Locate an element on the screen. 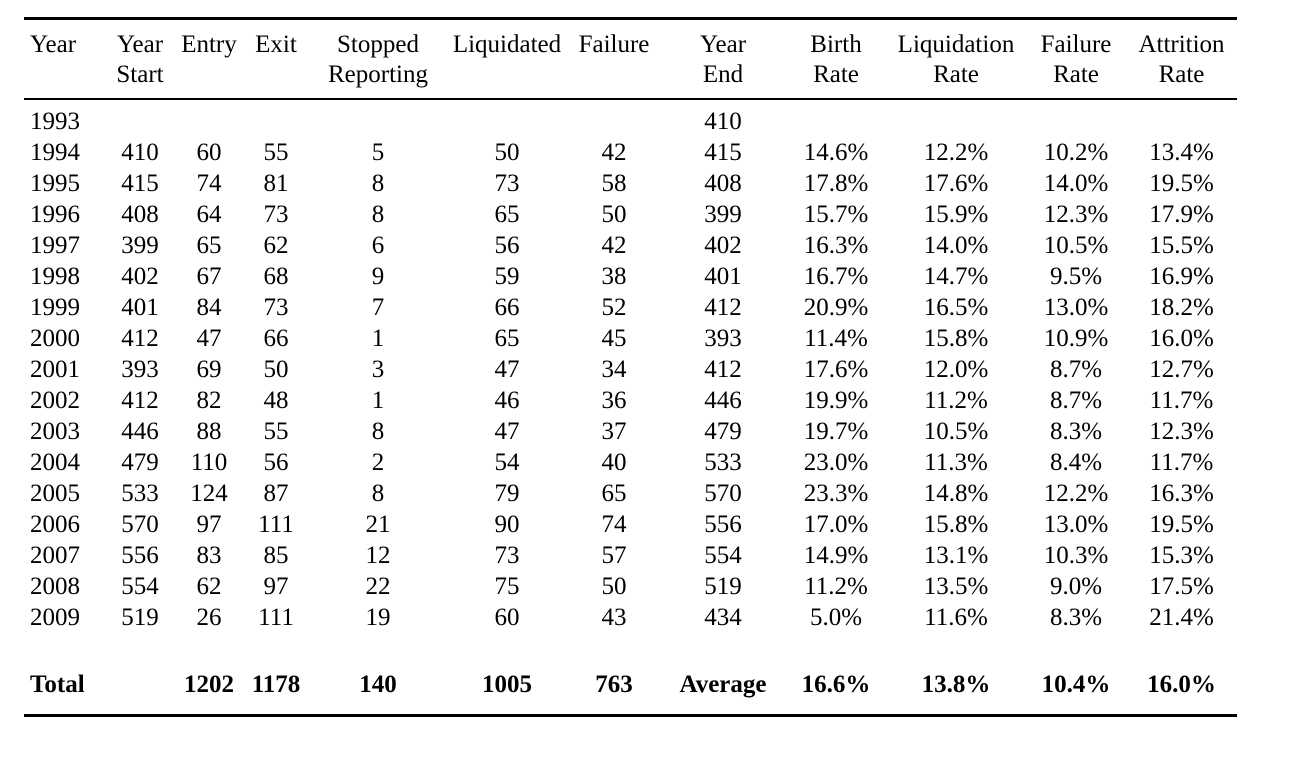 Image resolution: width=1302 pixels, height=769 pixels. header-line1: Failure is located at coordinates (614, 44).